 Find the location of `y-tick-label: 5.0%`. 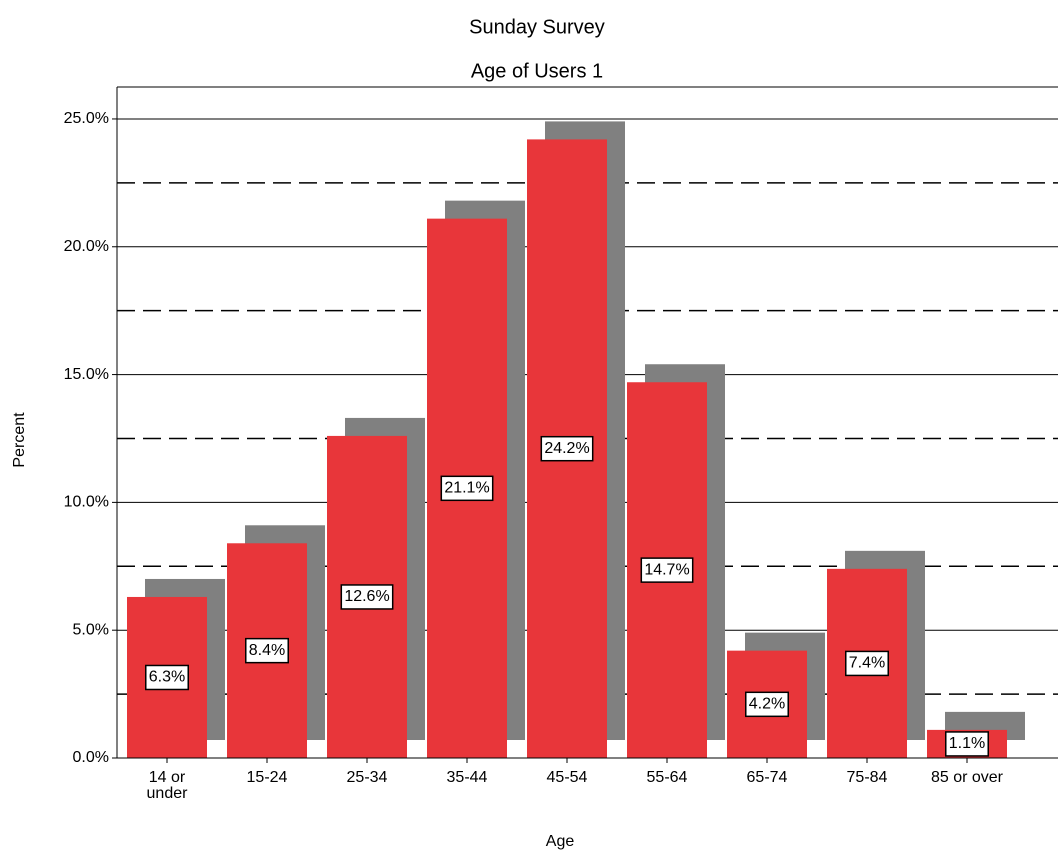

y-tick-label: 5.0% is located at coordinates (91, 629).